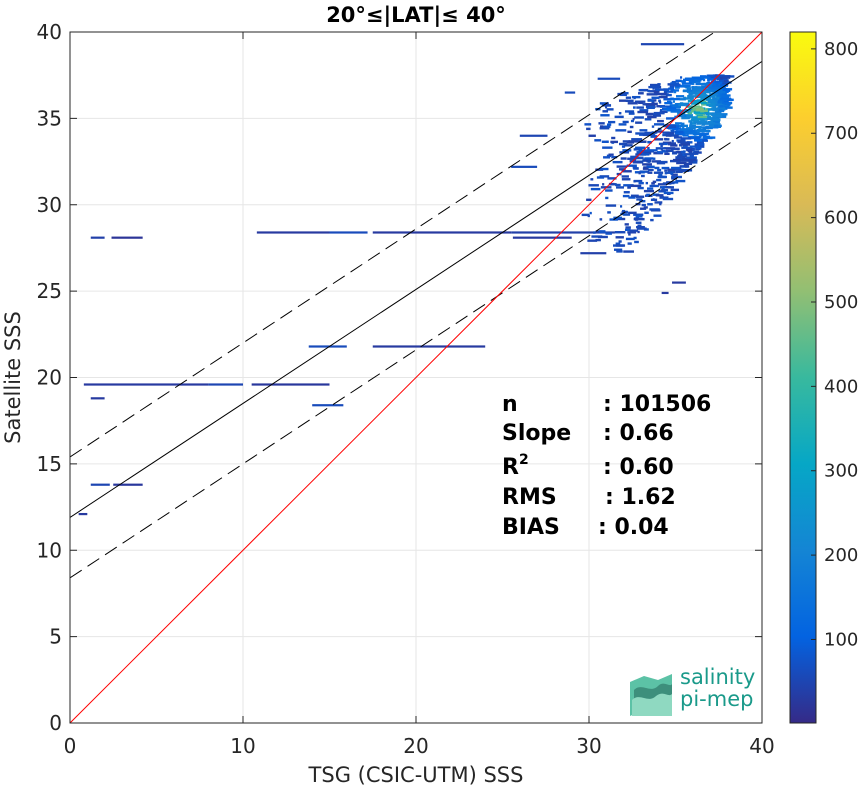 This screenshot has height=793, width=865. What do you see at coordinates (536, 433) in the screenshot?
I see `stat-label-slope: Slope` at bounding box center [536, 433].